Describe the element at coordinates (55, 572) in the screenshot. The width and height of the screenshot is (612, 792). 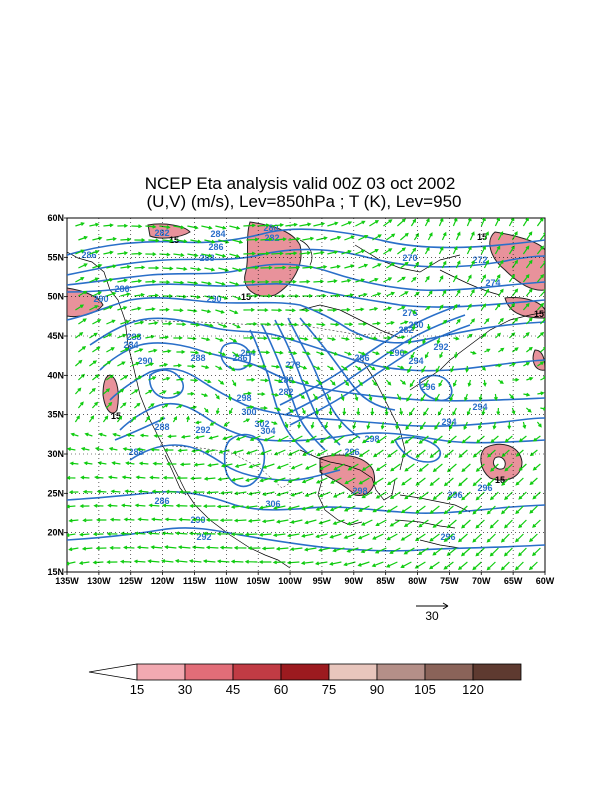
I see `lat-tick-label: 15N` at that location.